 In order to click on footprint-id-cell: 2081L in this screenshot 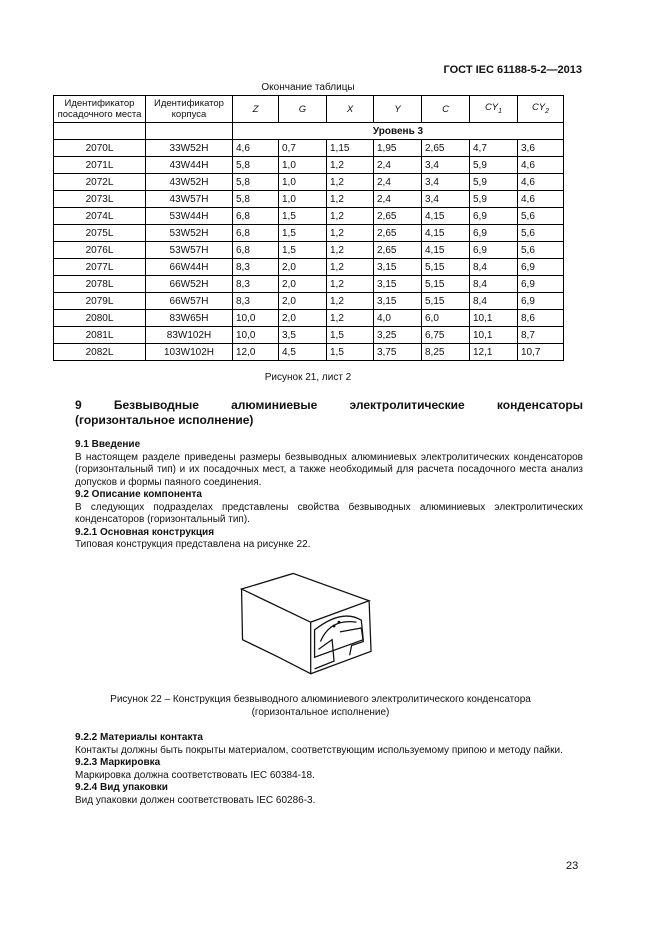, I will do `click(99, 335)`.